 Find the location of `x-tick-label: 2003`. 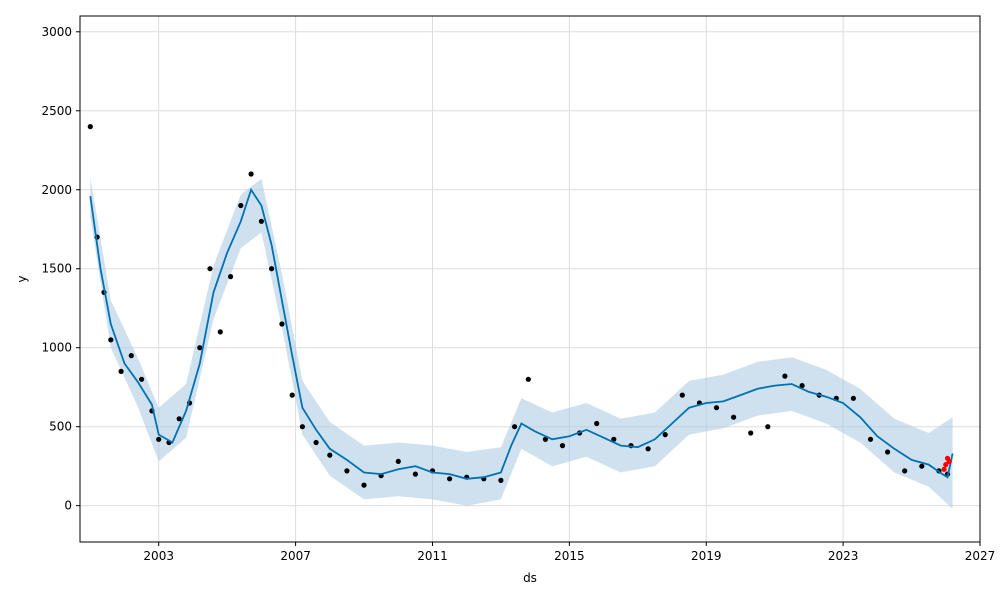

x-tick-label: 2003 is located at coordinates (158, 556).